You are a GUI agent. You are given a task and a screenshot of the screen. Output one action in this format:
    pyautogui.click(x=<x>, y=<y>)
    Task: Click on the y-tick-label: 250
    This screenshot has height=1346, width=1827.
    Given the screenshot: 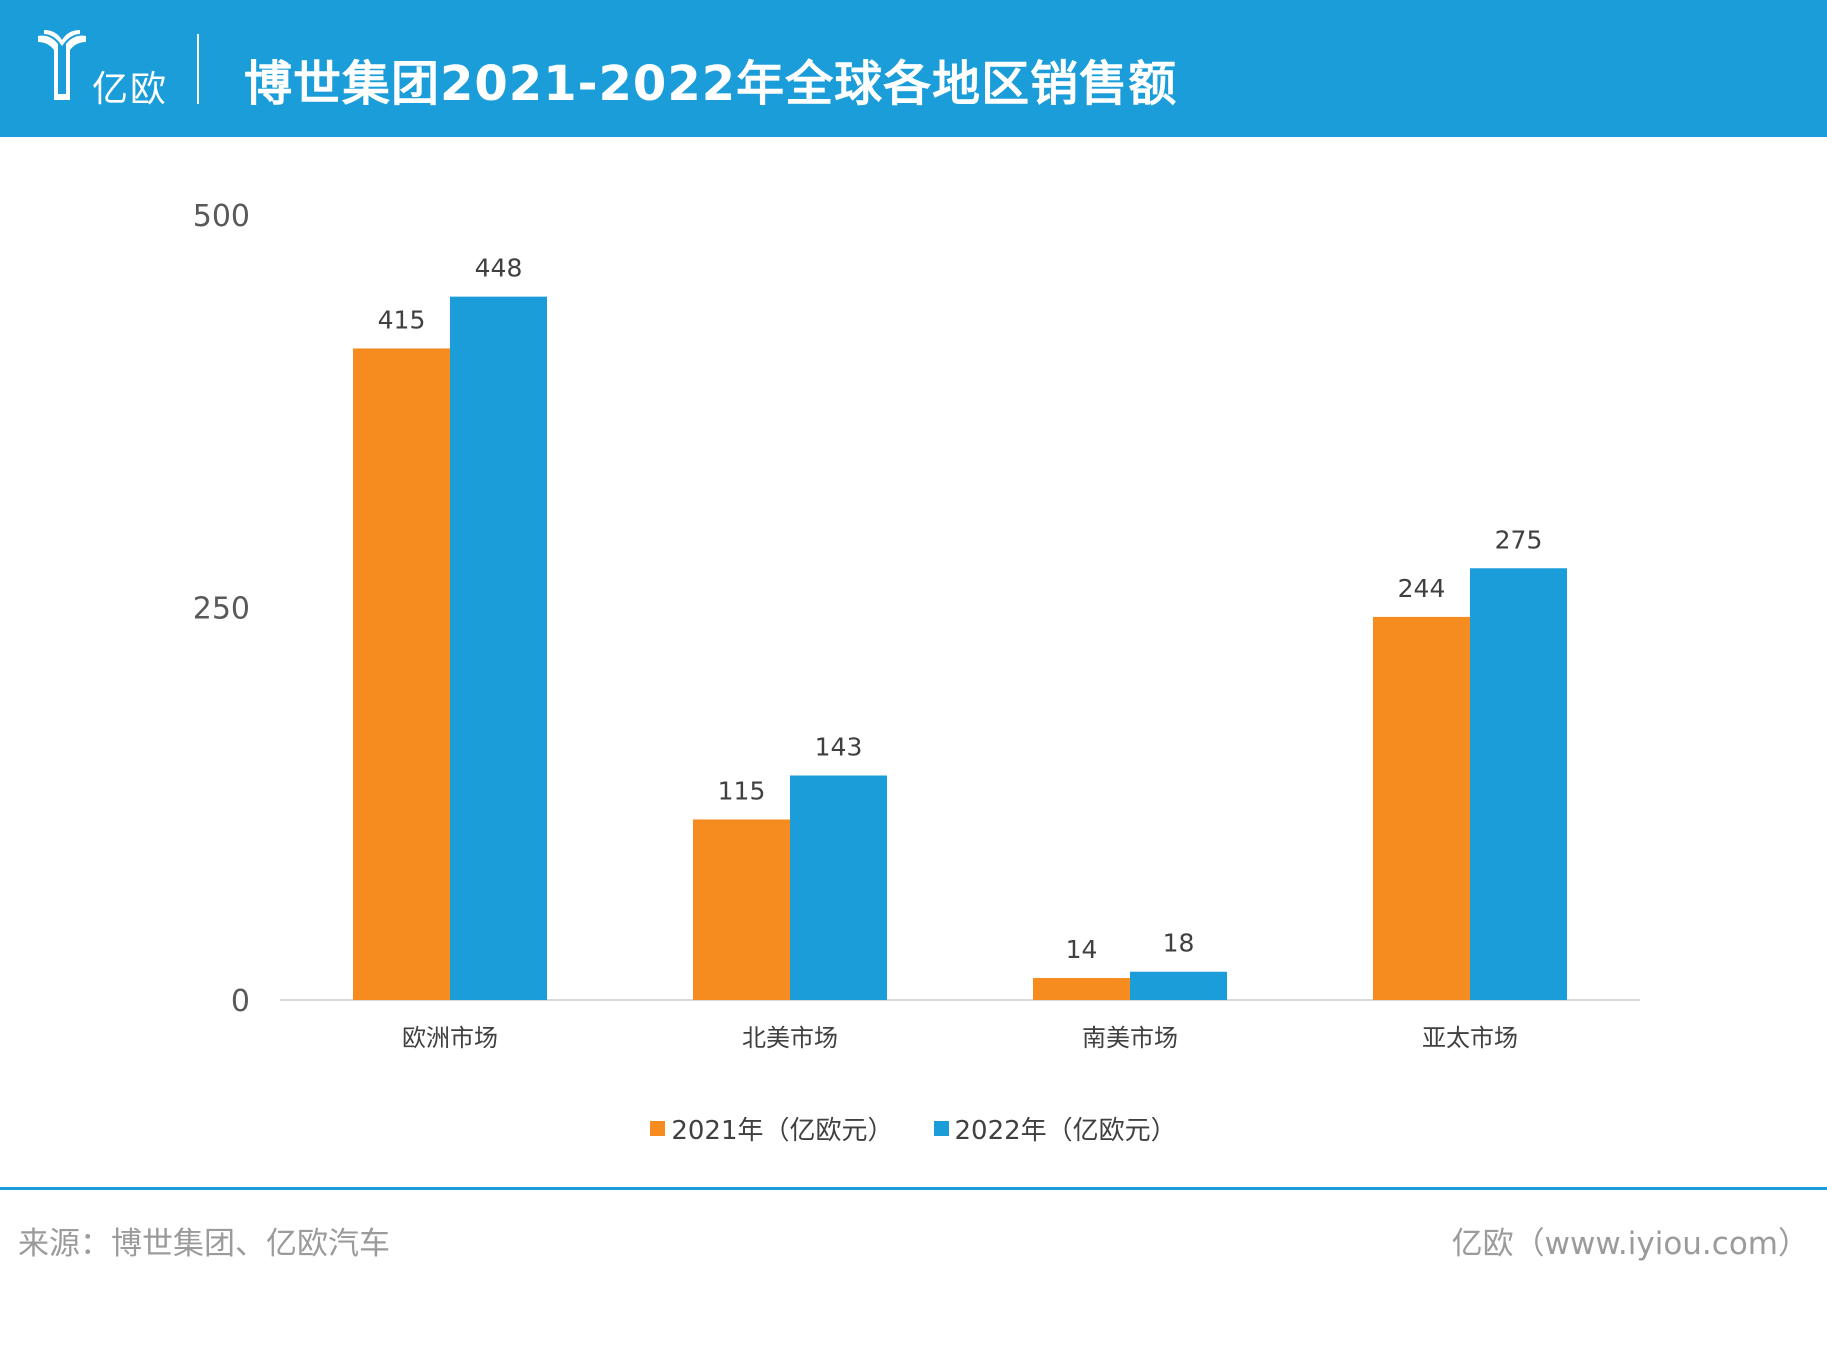 What is the action you would take?
    pyautogui.click(x=221, y=609)
    